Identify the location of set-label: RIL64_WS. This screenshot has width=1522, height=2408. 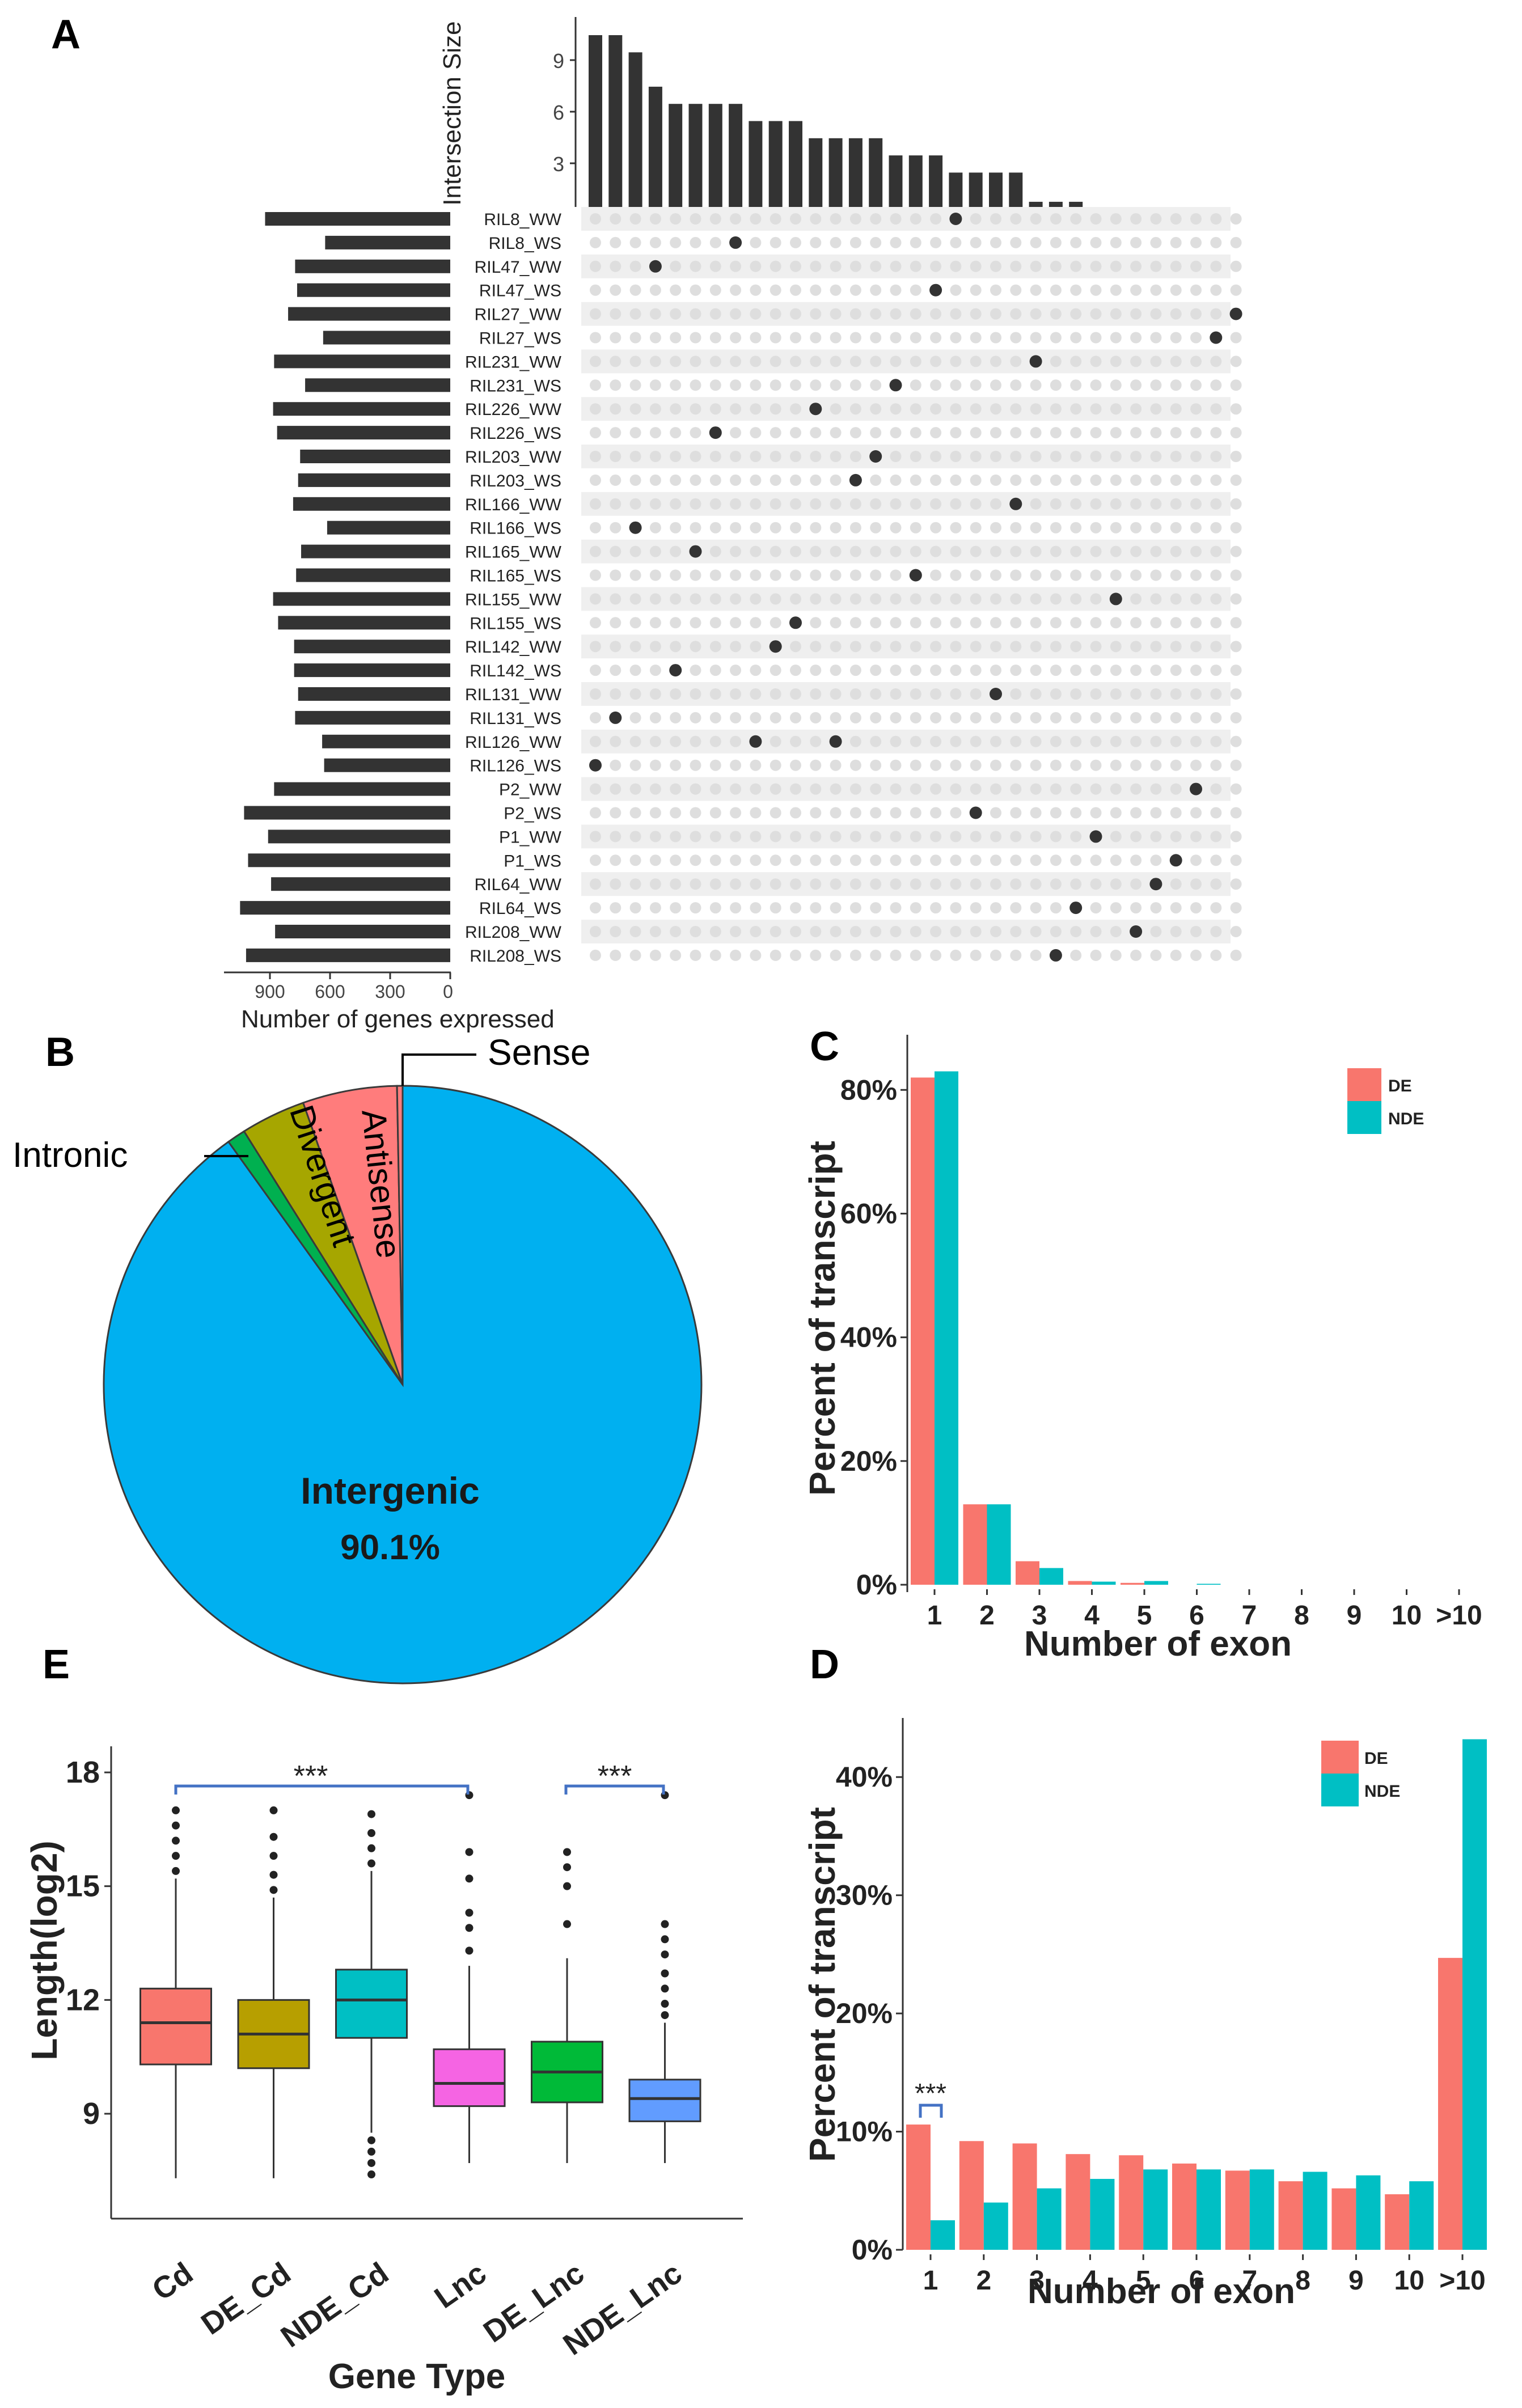
(520, 909).